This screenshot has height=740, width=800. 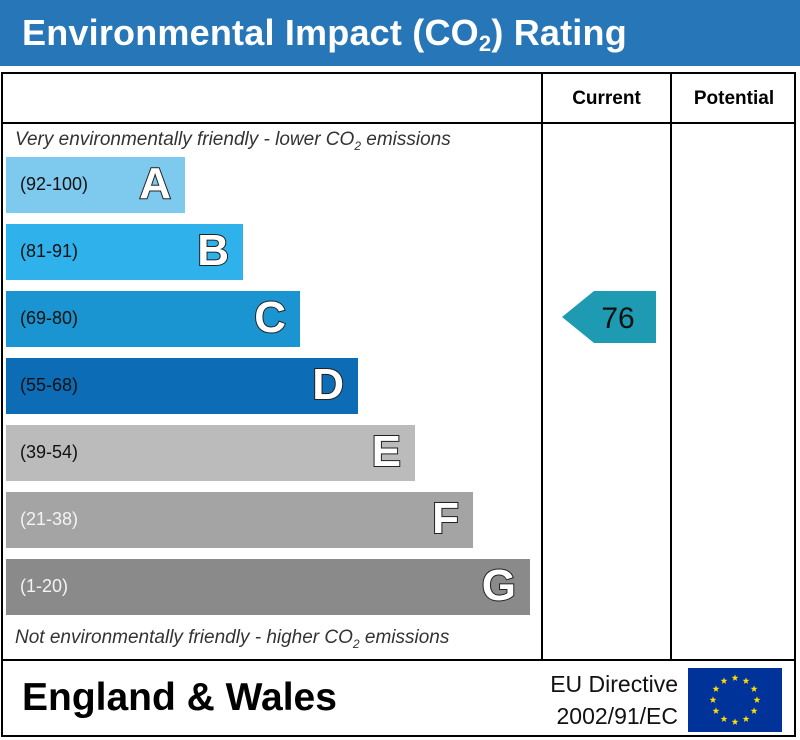 What do you see at coordinates (617, 716) in the screenshot?
I see `eu-directive-number: 2002/91/EC` at bounding box center [617, 716].